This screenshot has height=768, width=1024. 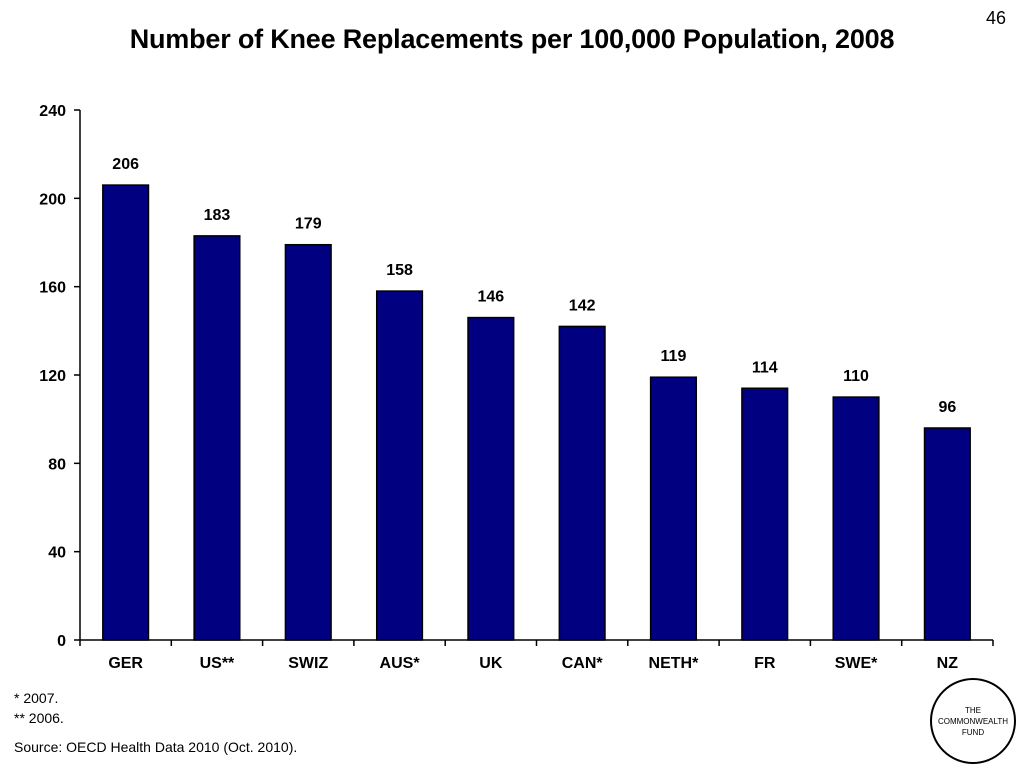 I want to click on x-category-label: CAN*, so click(x=583, y=663).